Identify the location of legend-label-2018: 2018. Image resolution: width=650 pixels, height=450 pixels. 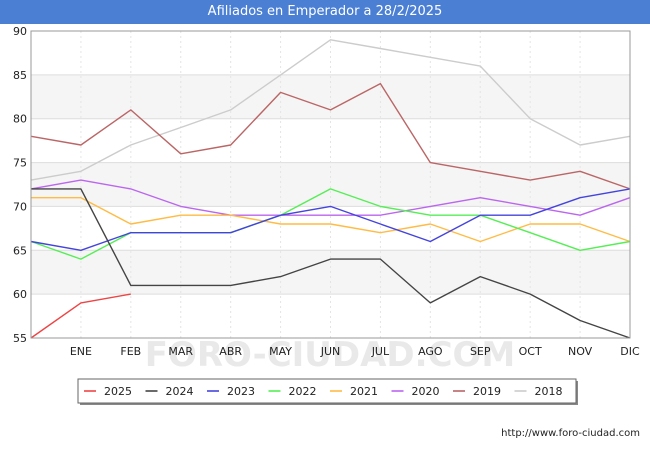
(549, 391).